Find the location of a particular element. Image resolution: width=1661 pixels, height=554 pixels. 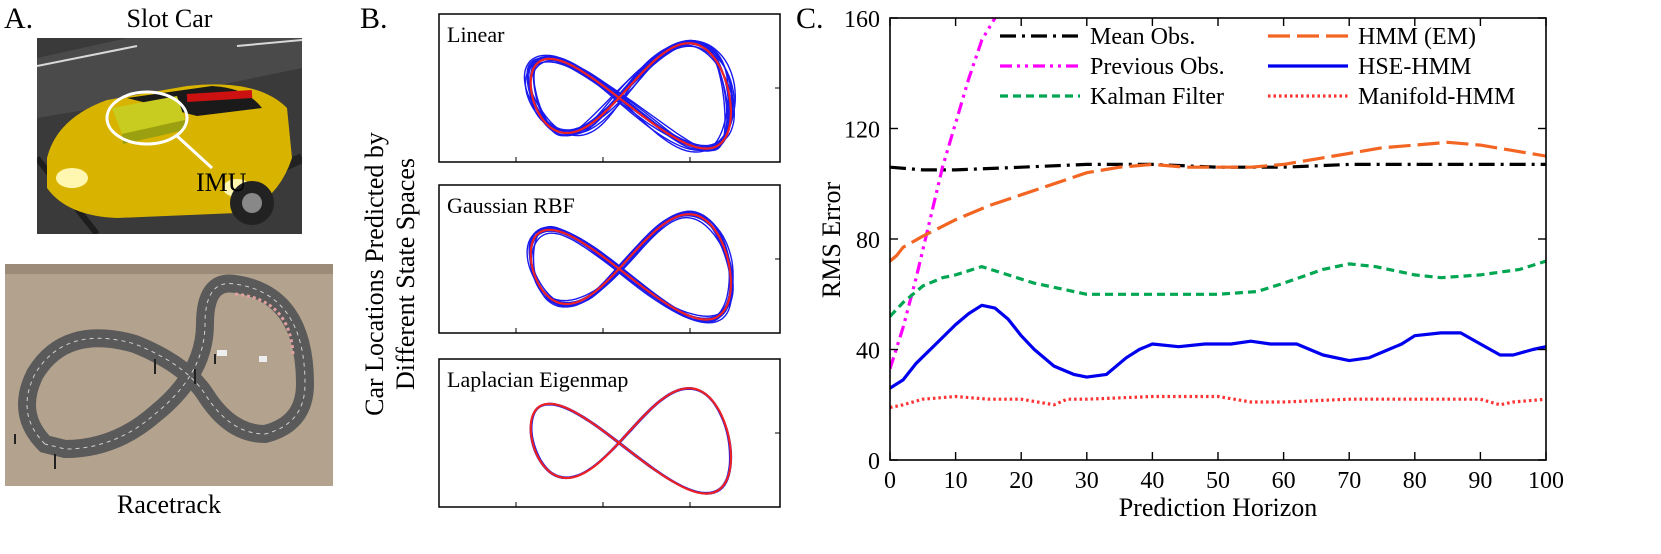

series-line-mean-obs- is located at coordinates (1218, 167).